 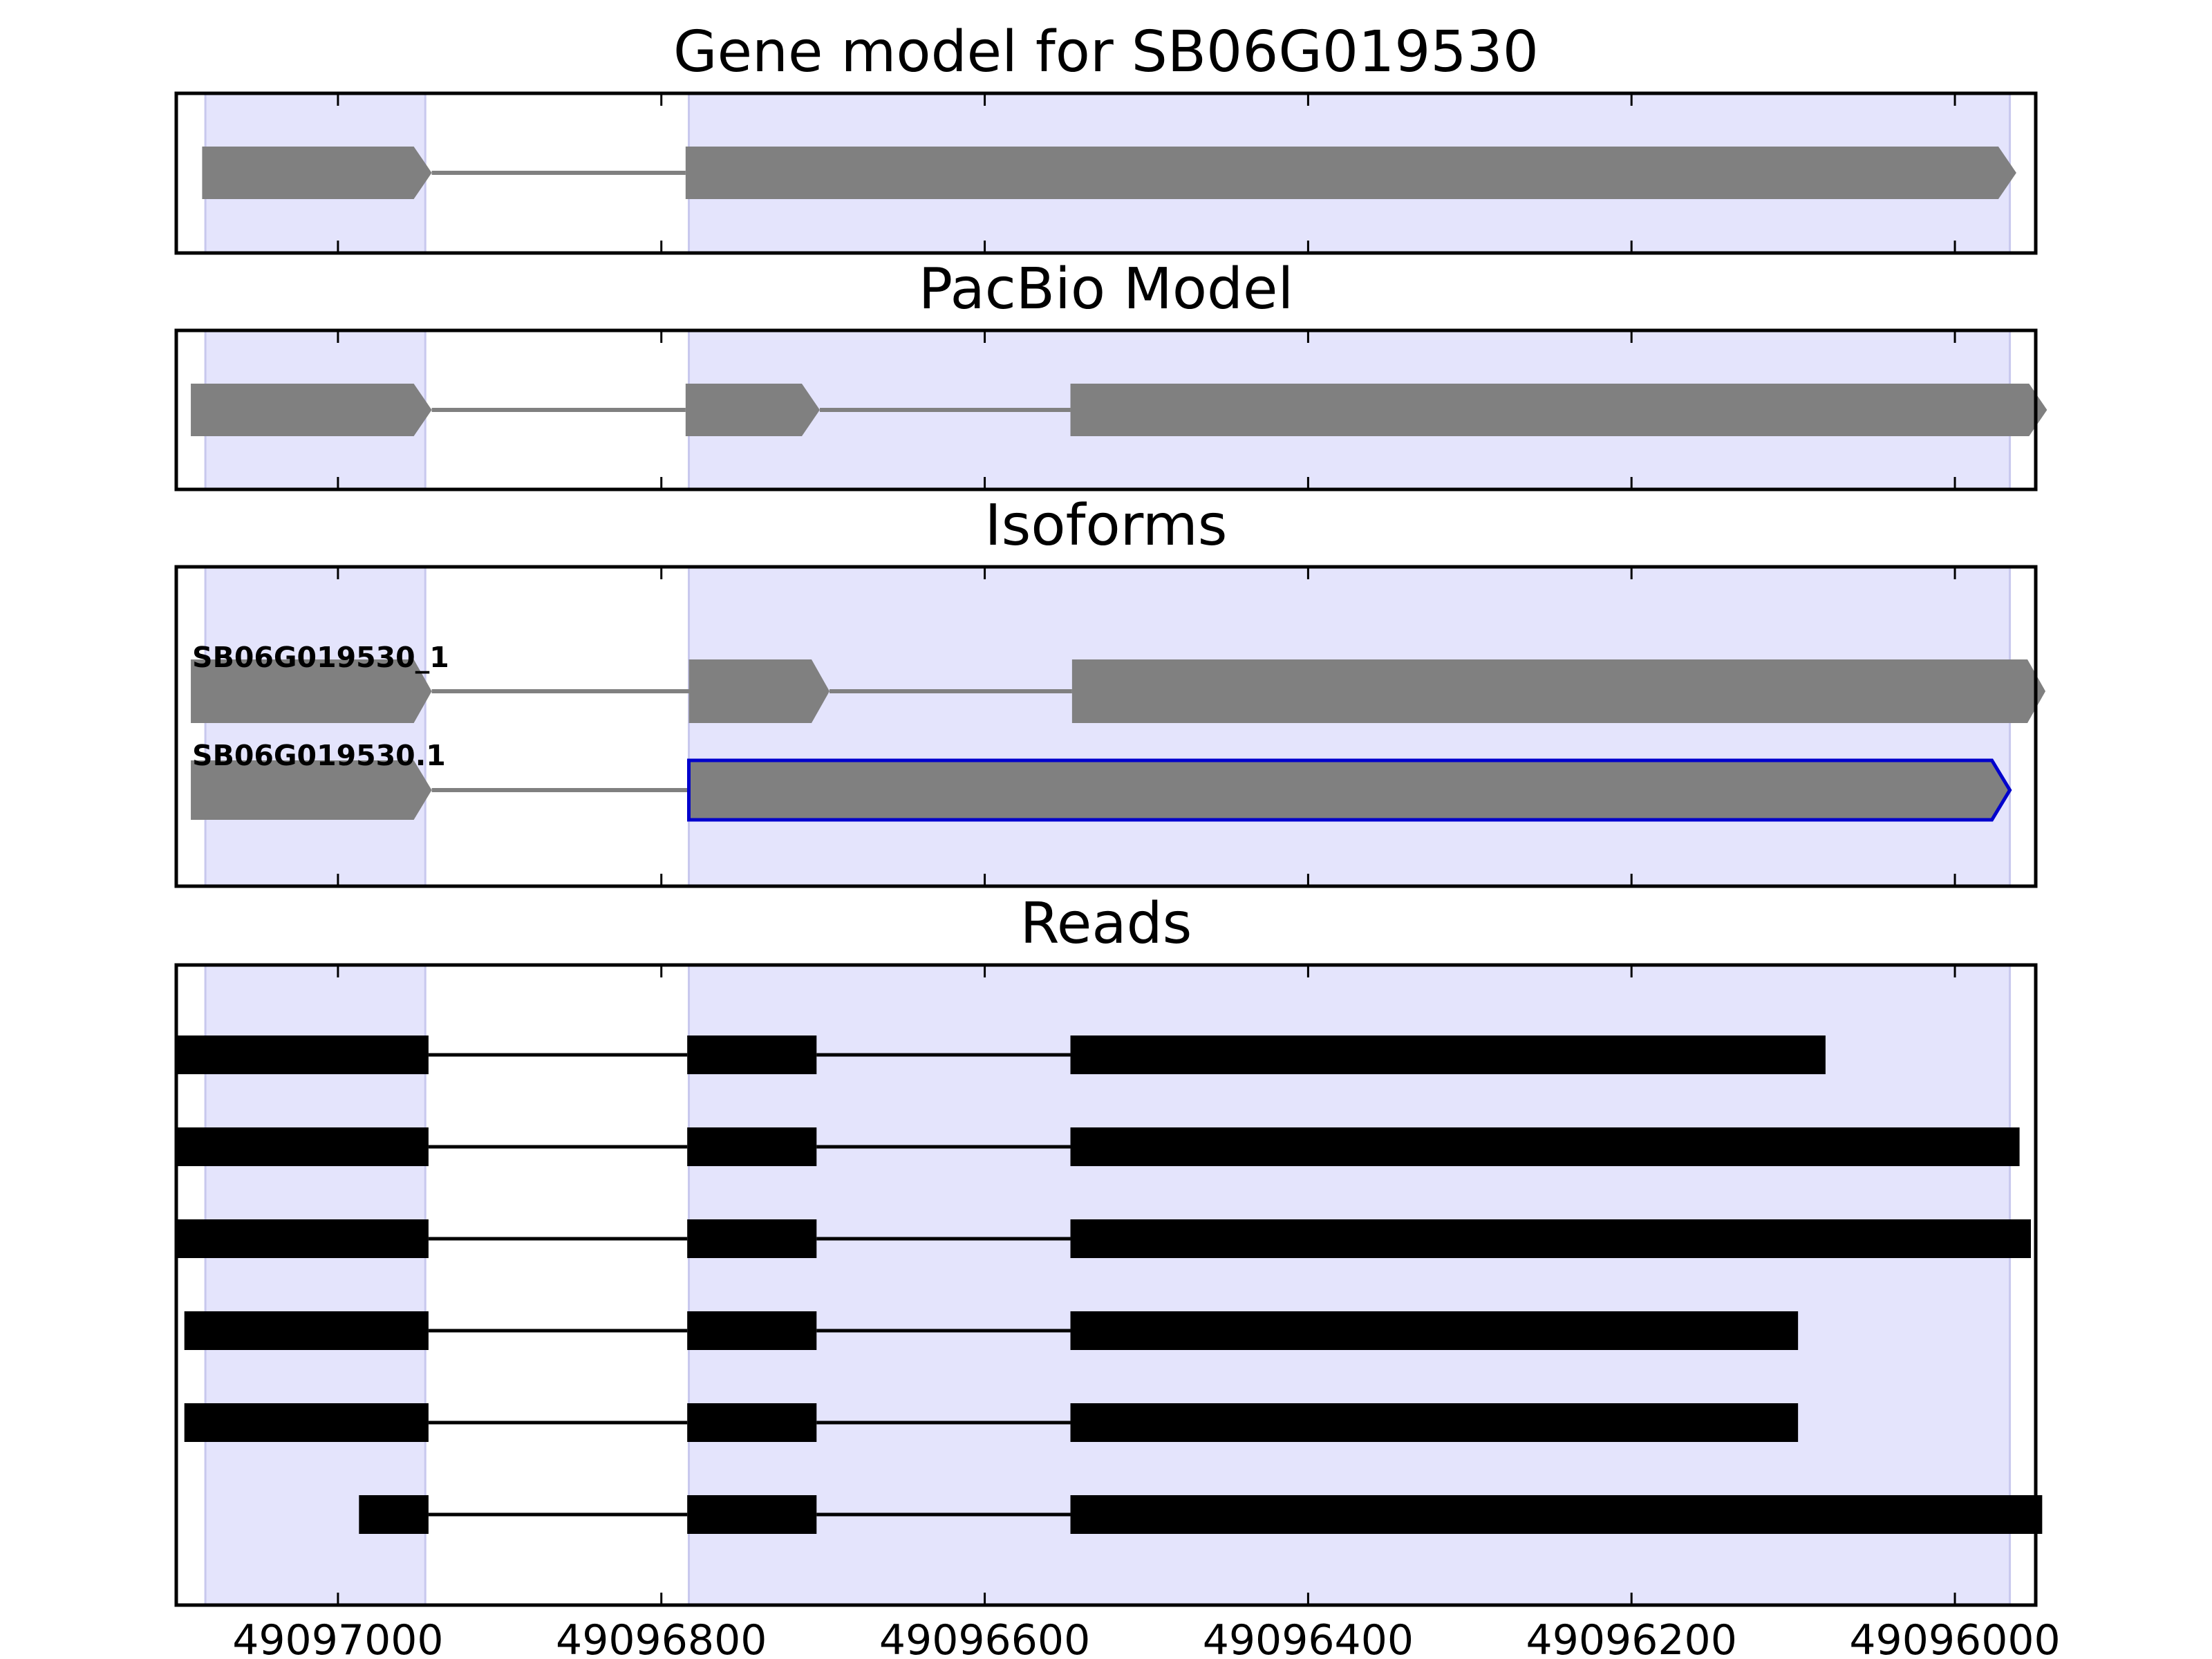 I want to click on panel-title-reads: Reads, so click(x=1106, y=924).